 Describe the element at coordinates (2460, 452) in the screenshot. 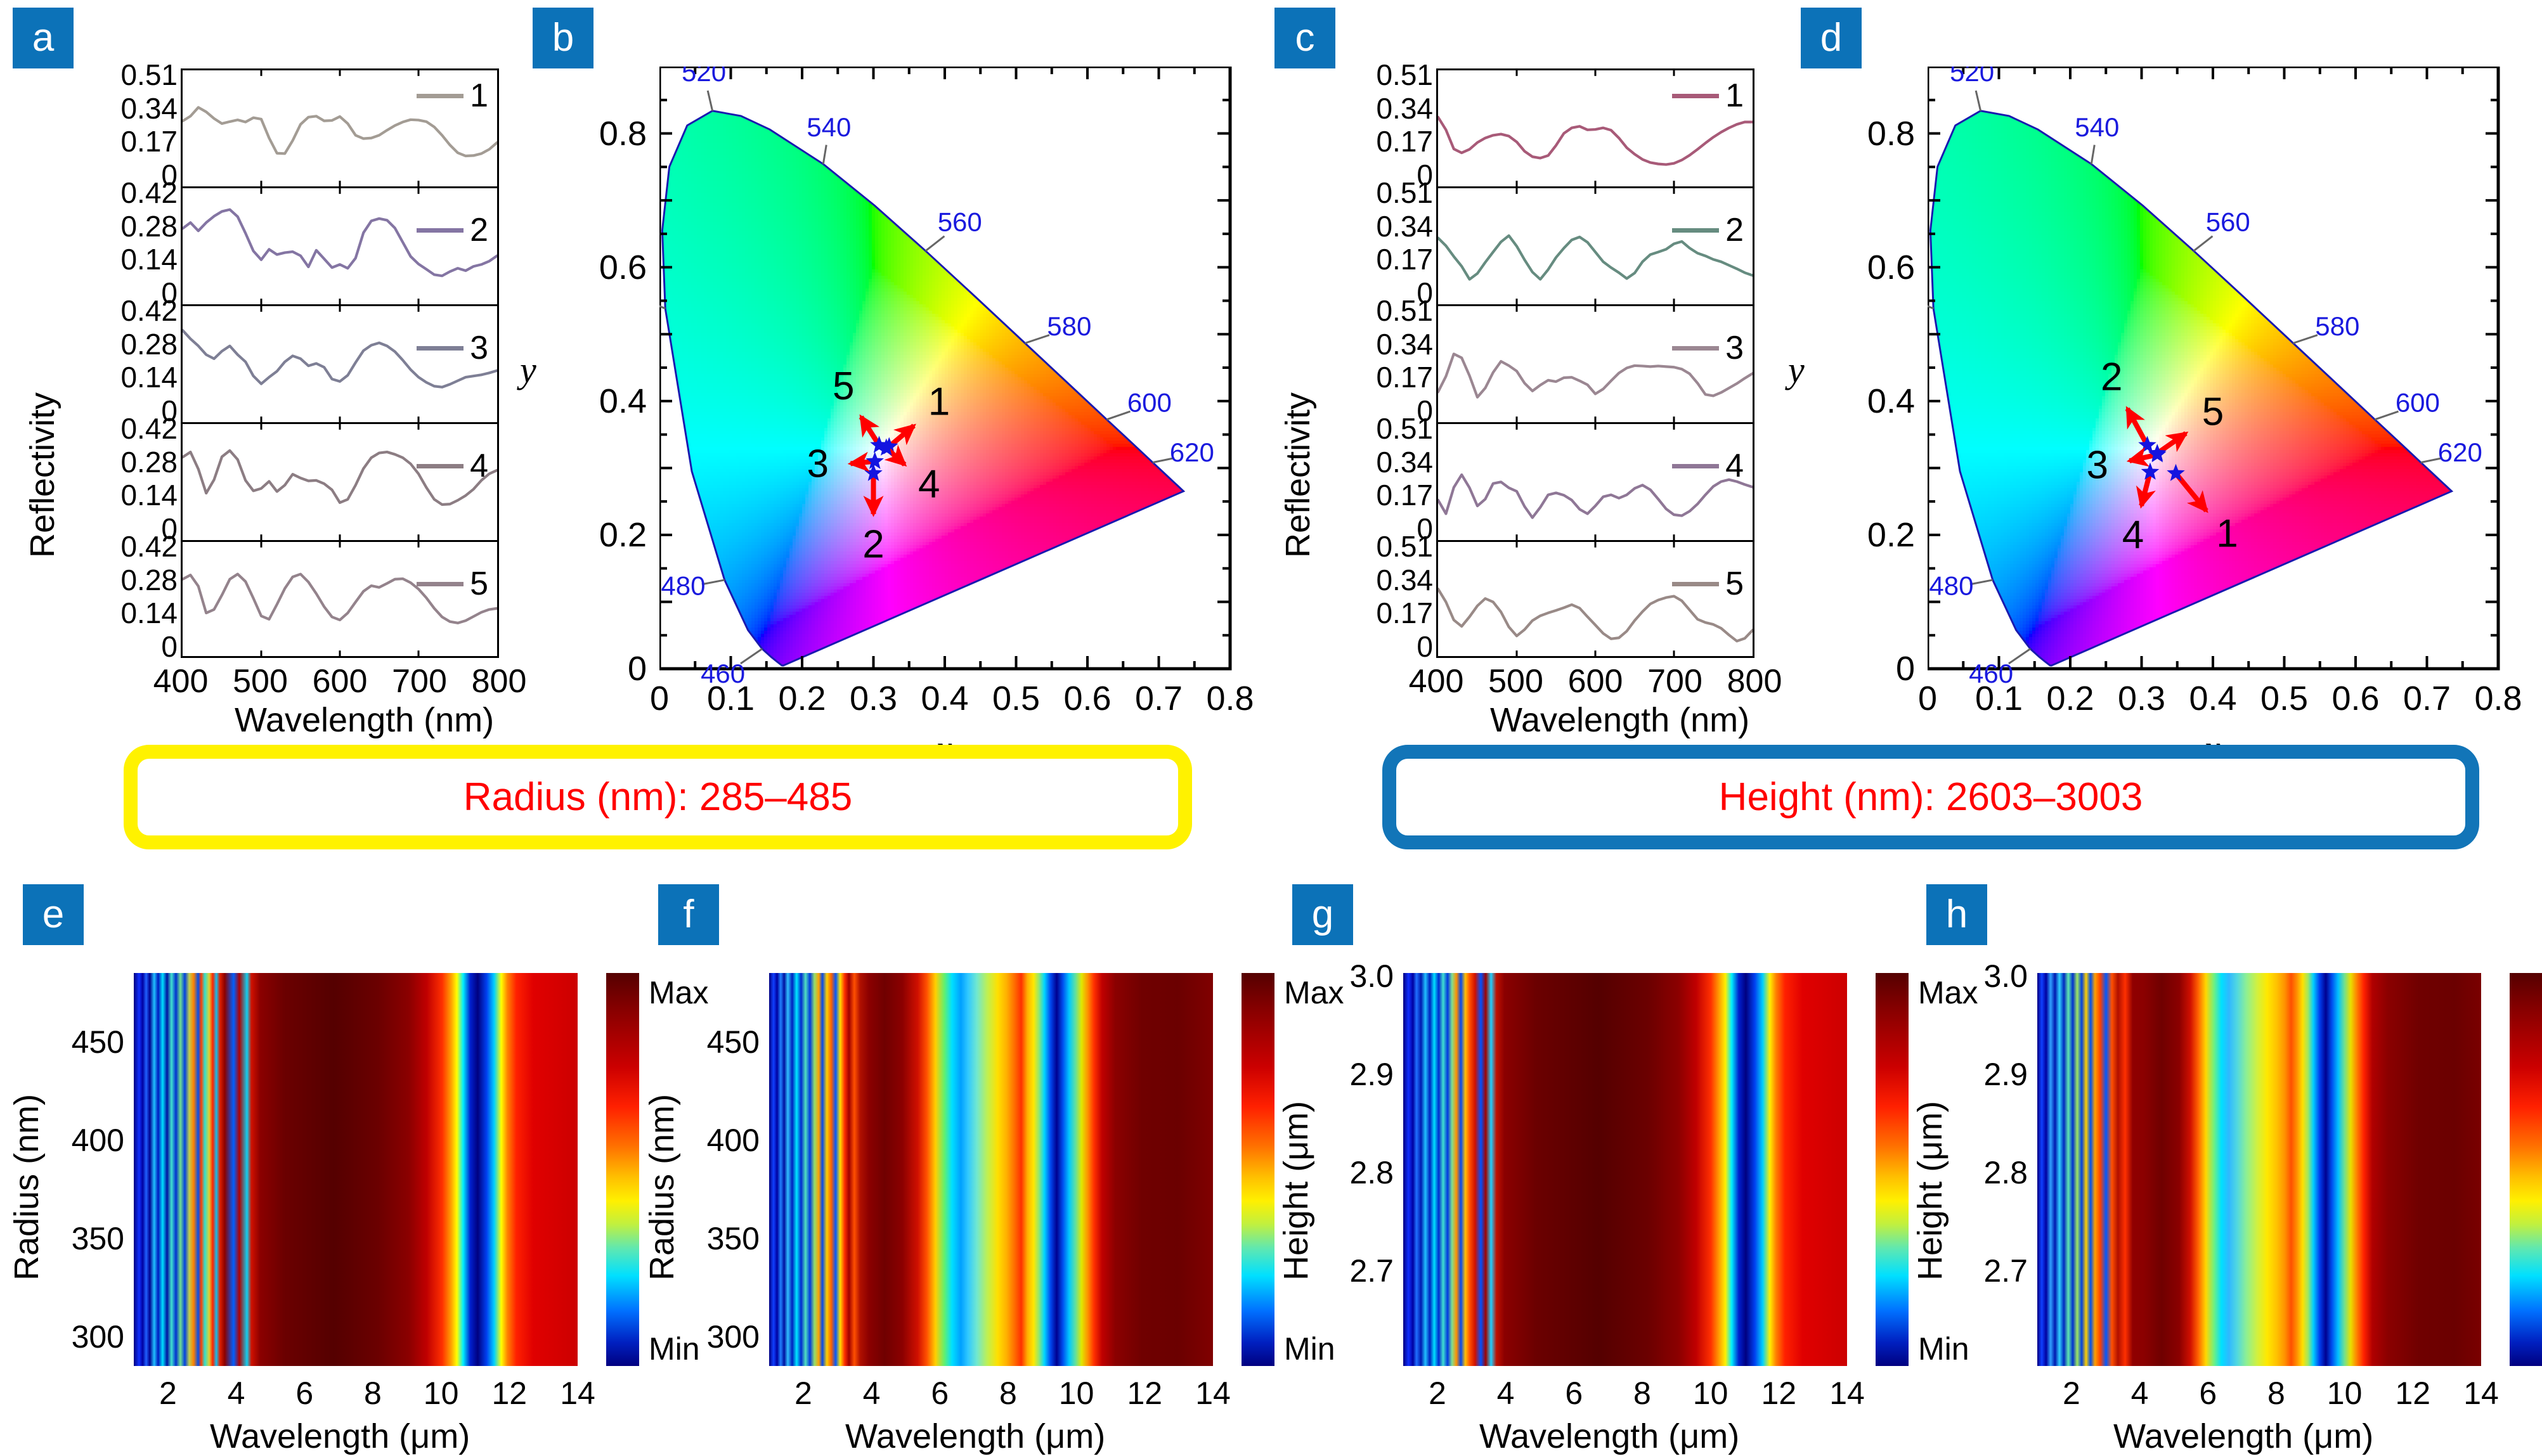

I see `wavelength-label-620: 620` at that location.